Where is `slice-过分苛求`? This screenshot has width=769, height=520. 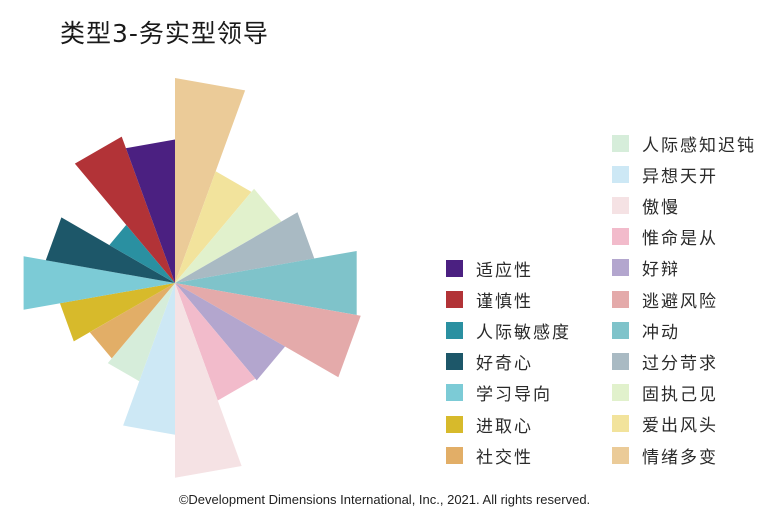 slice-过分苛求 is located at coordinates (245, 247).